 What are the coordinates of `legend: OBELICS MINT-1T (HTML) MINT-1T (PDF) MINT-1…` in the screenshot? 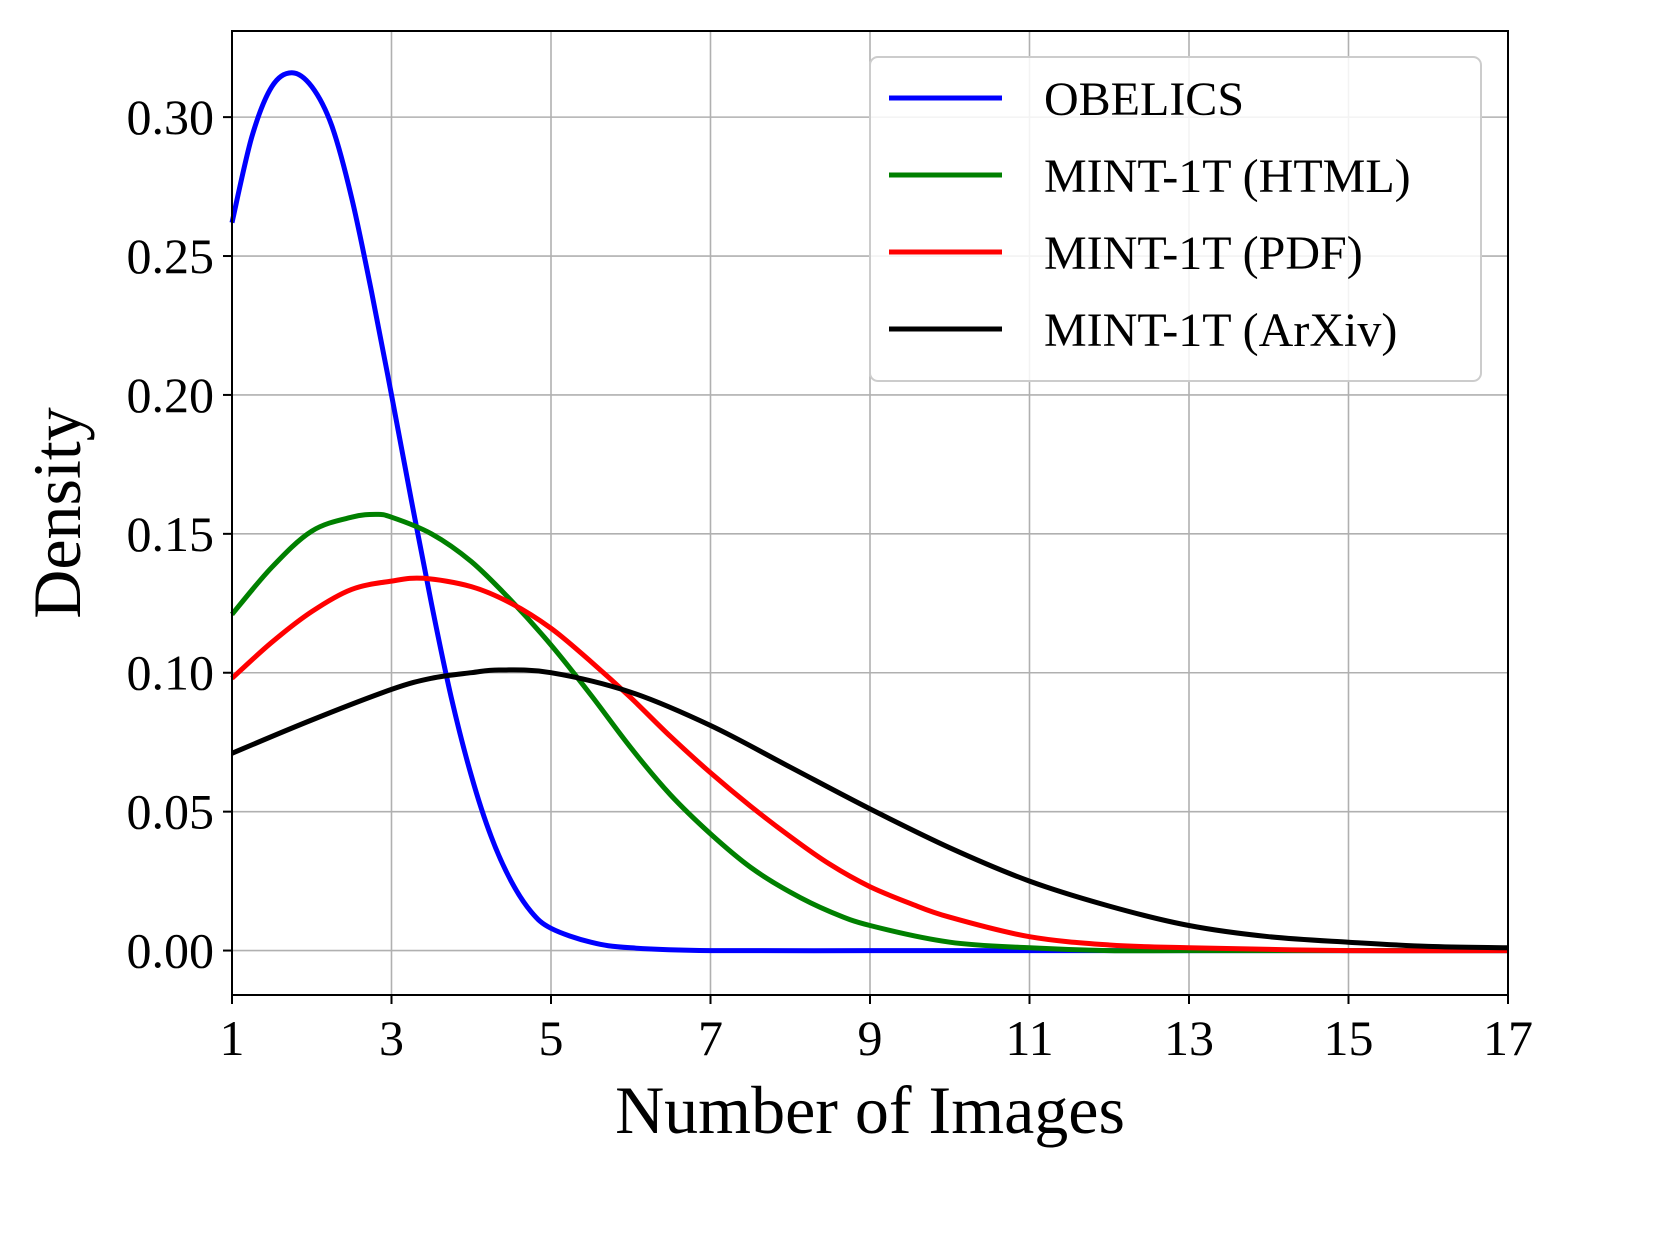 It's located at (1175, 219).